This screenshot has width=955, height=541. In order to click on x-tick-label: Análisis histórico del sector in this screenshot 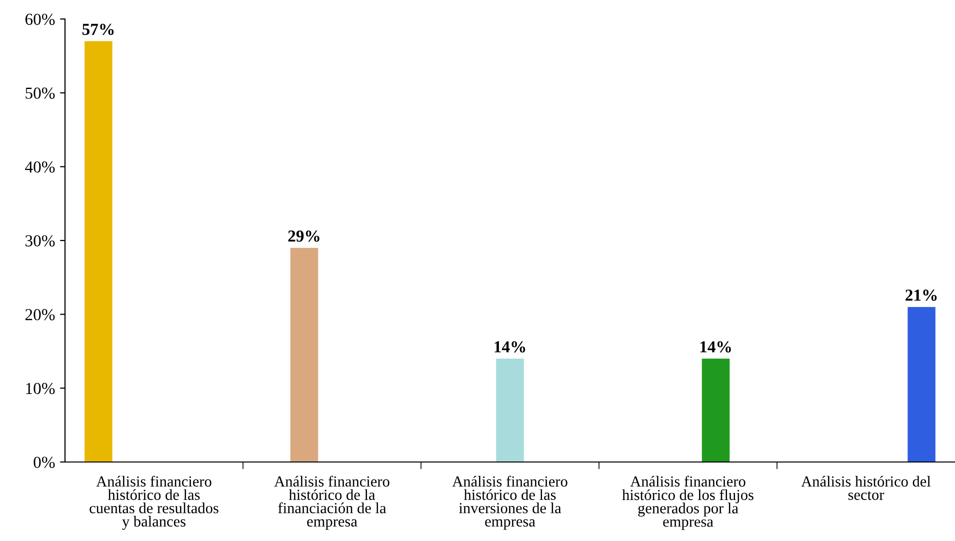, I will do `click(866, 488)`.